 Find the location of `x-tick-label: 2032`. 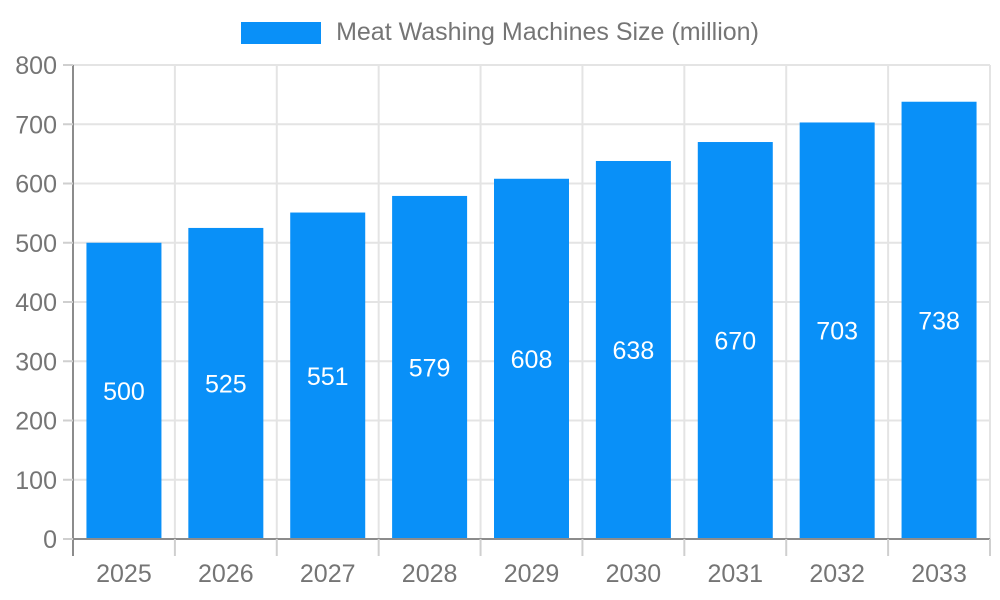

x-tick-label: 2032 is located at coordinates (837, 574).